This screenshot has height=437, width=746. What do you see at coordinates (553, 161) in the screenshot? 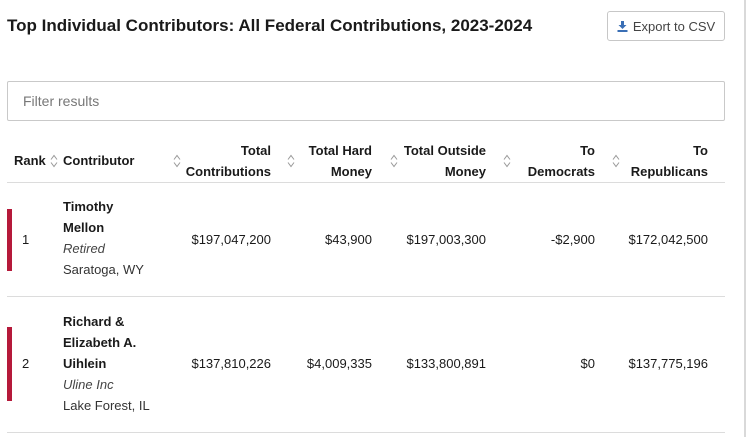
I see `column-header-to-democrats: To Democrats` at bounding box center [553, 161].